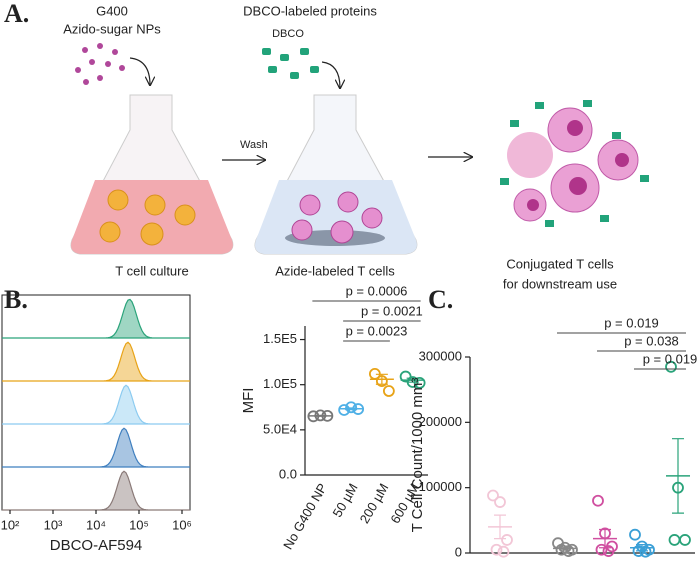  Describe the element at coordinates (305, 516) in the screenshot. I see `x-tick-label: No G400 NP` at that location.